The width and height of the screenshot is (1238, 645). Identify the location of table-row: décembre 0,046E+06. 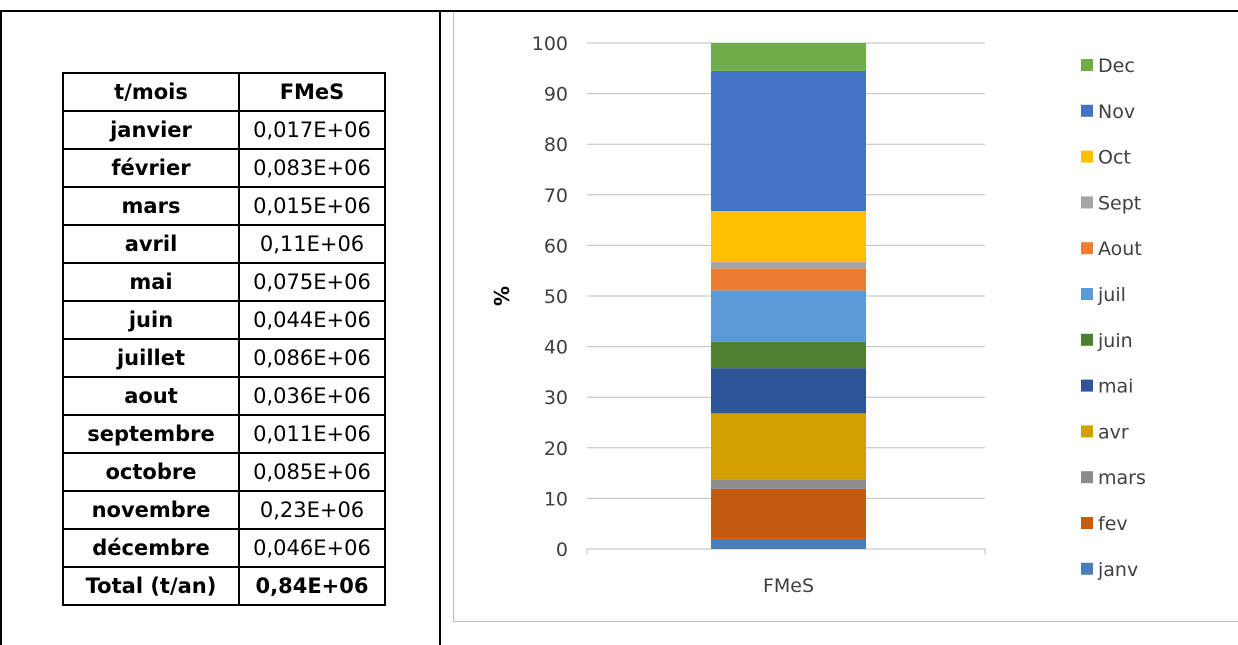
(224, 548).